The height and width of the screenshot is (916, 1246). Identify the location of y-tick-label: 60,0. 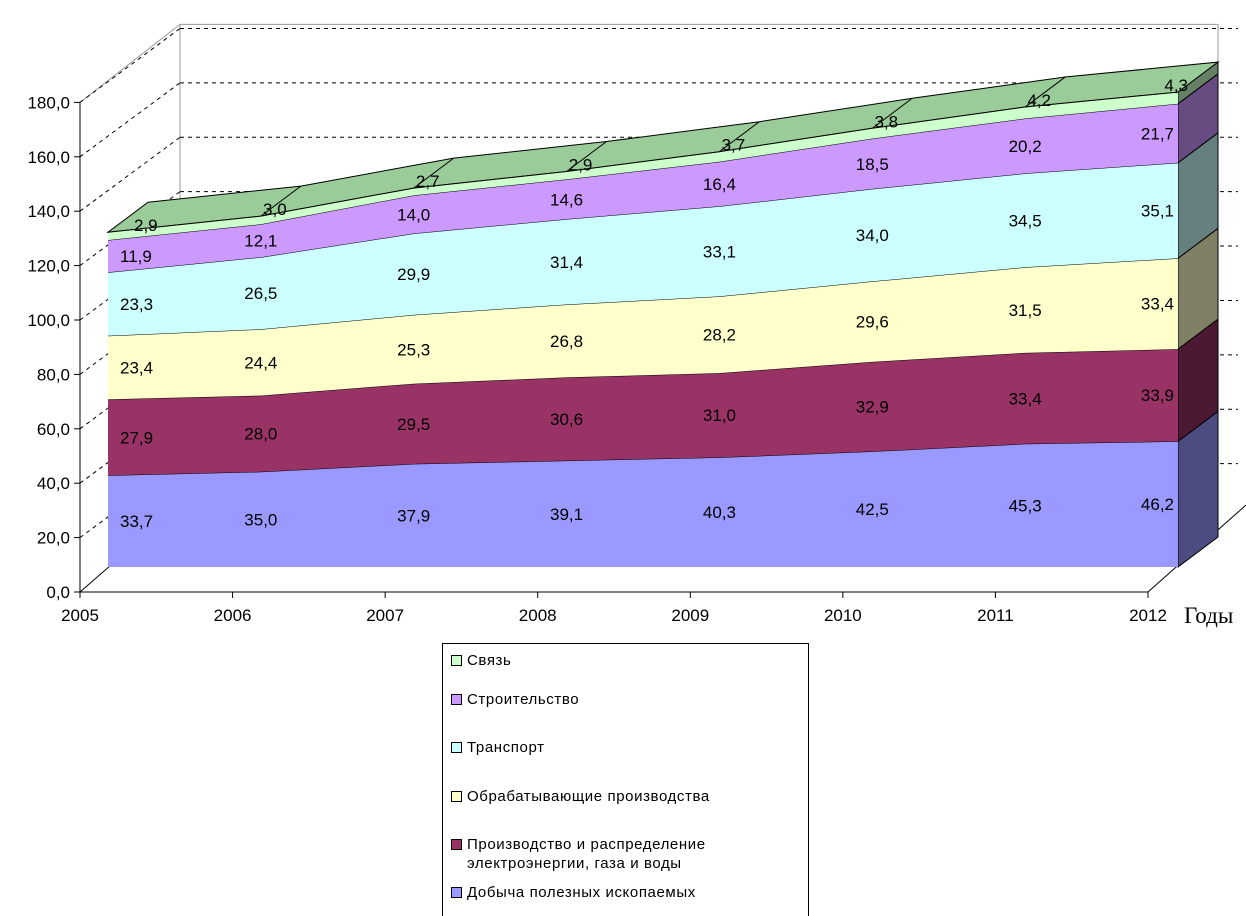
(53, 429).